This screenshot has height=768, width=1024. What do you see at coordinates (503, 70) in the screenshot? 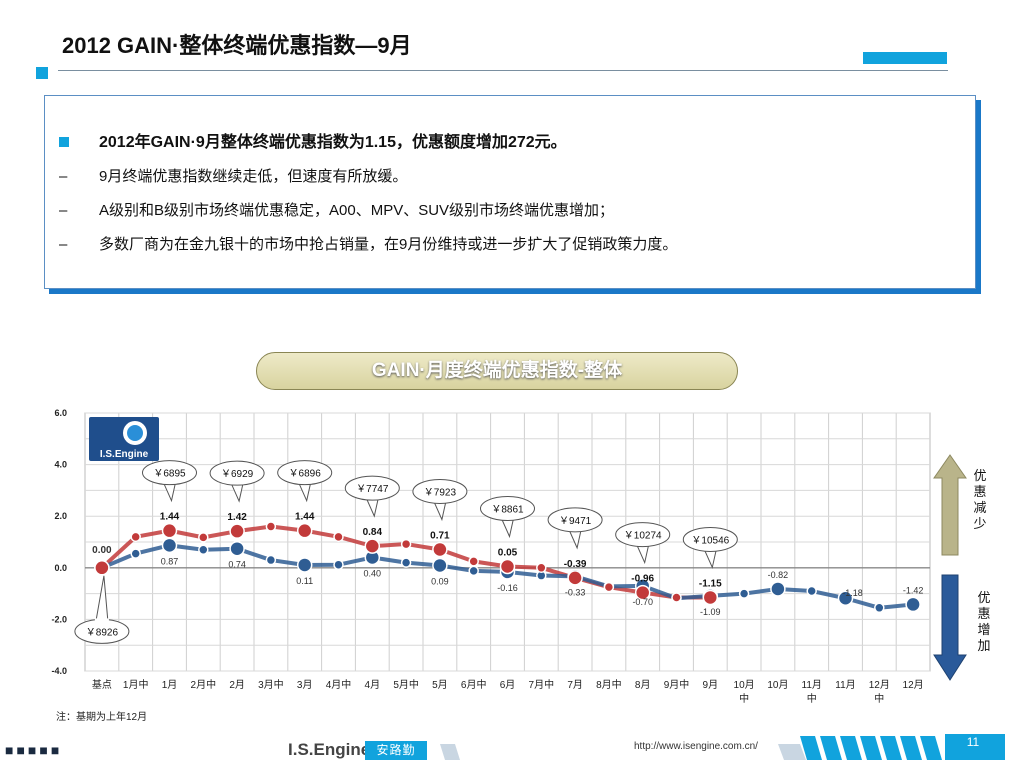
I see `title-divider` at bounding box center [503, 70].